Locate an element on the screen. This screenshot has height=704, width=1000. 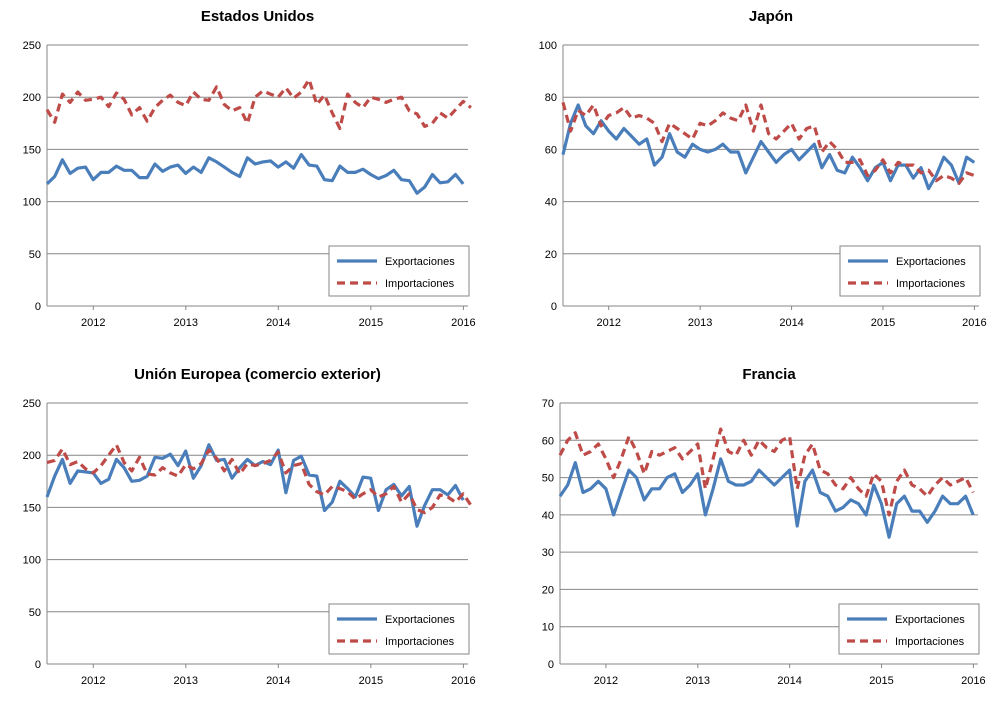
chart-title: Unión Europea (comercio exterior) is located at coordinates (257, 374).